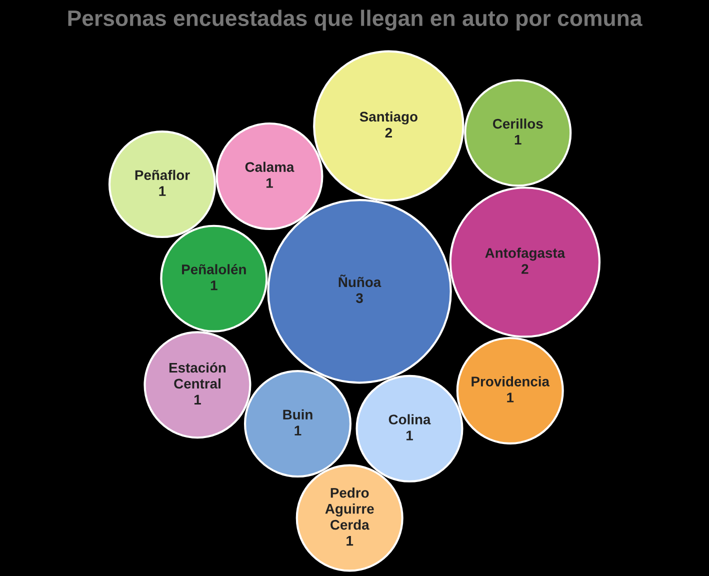  I want to click on category-label: Santiago, so click(389, 117).